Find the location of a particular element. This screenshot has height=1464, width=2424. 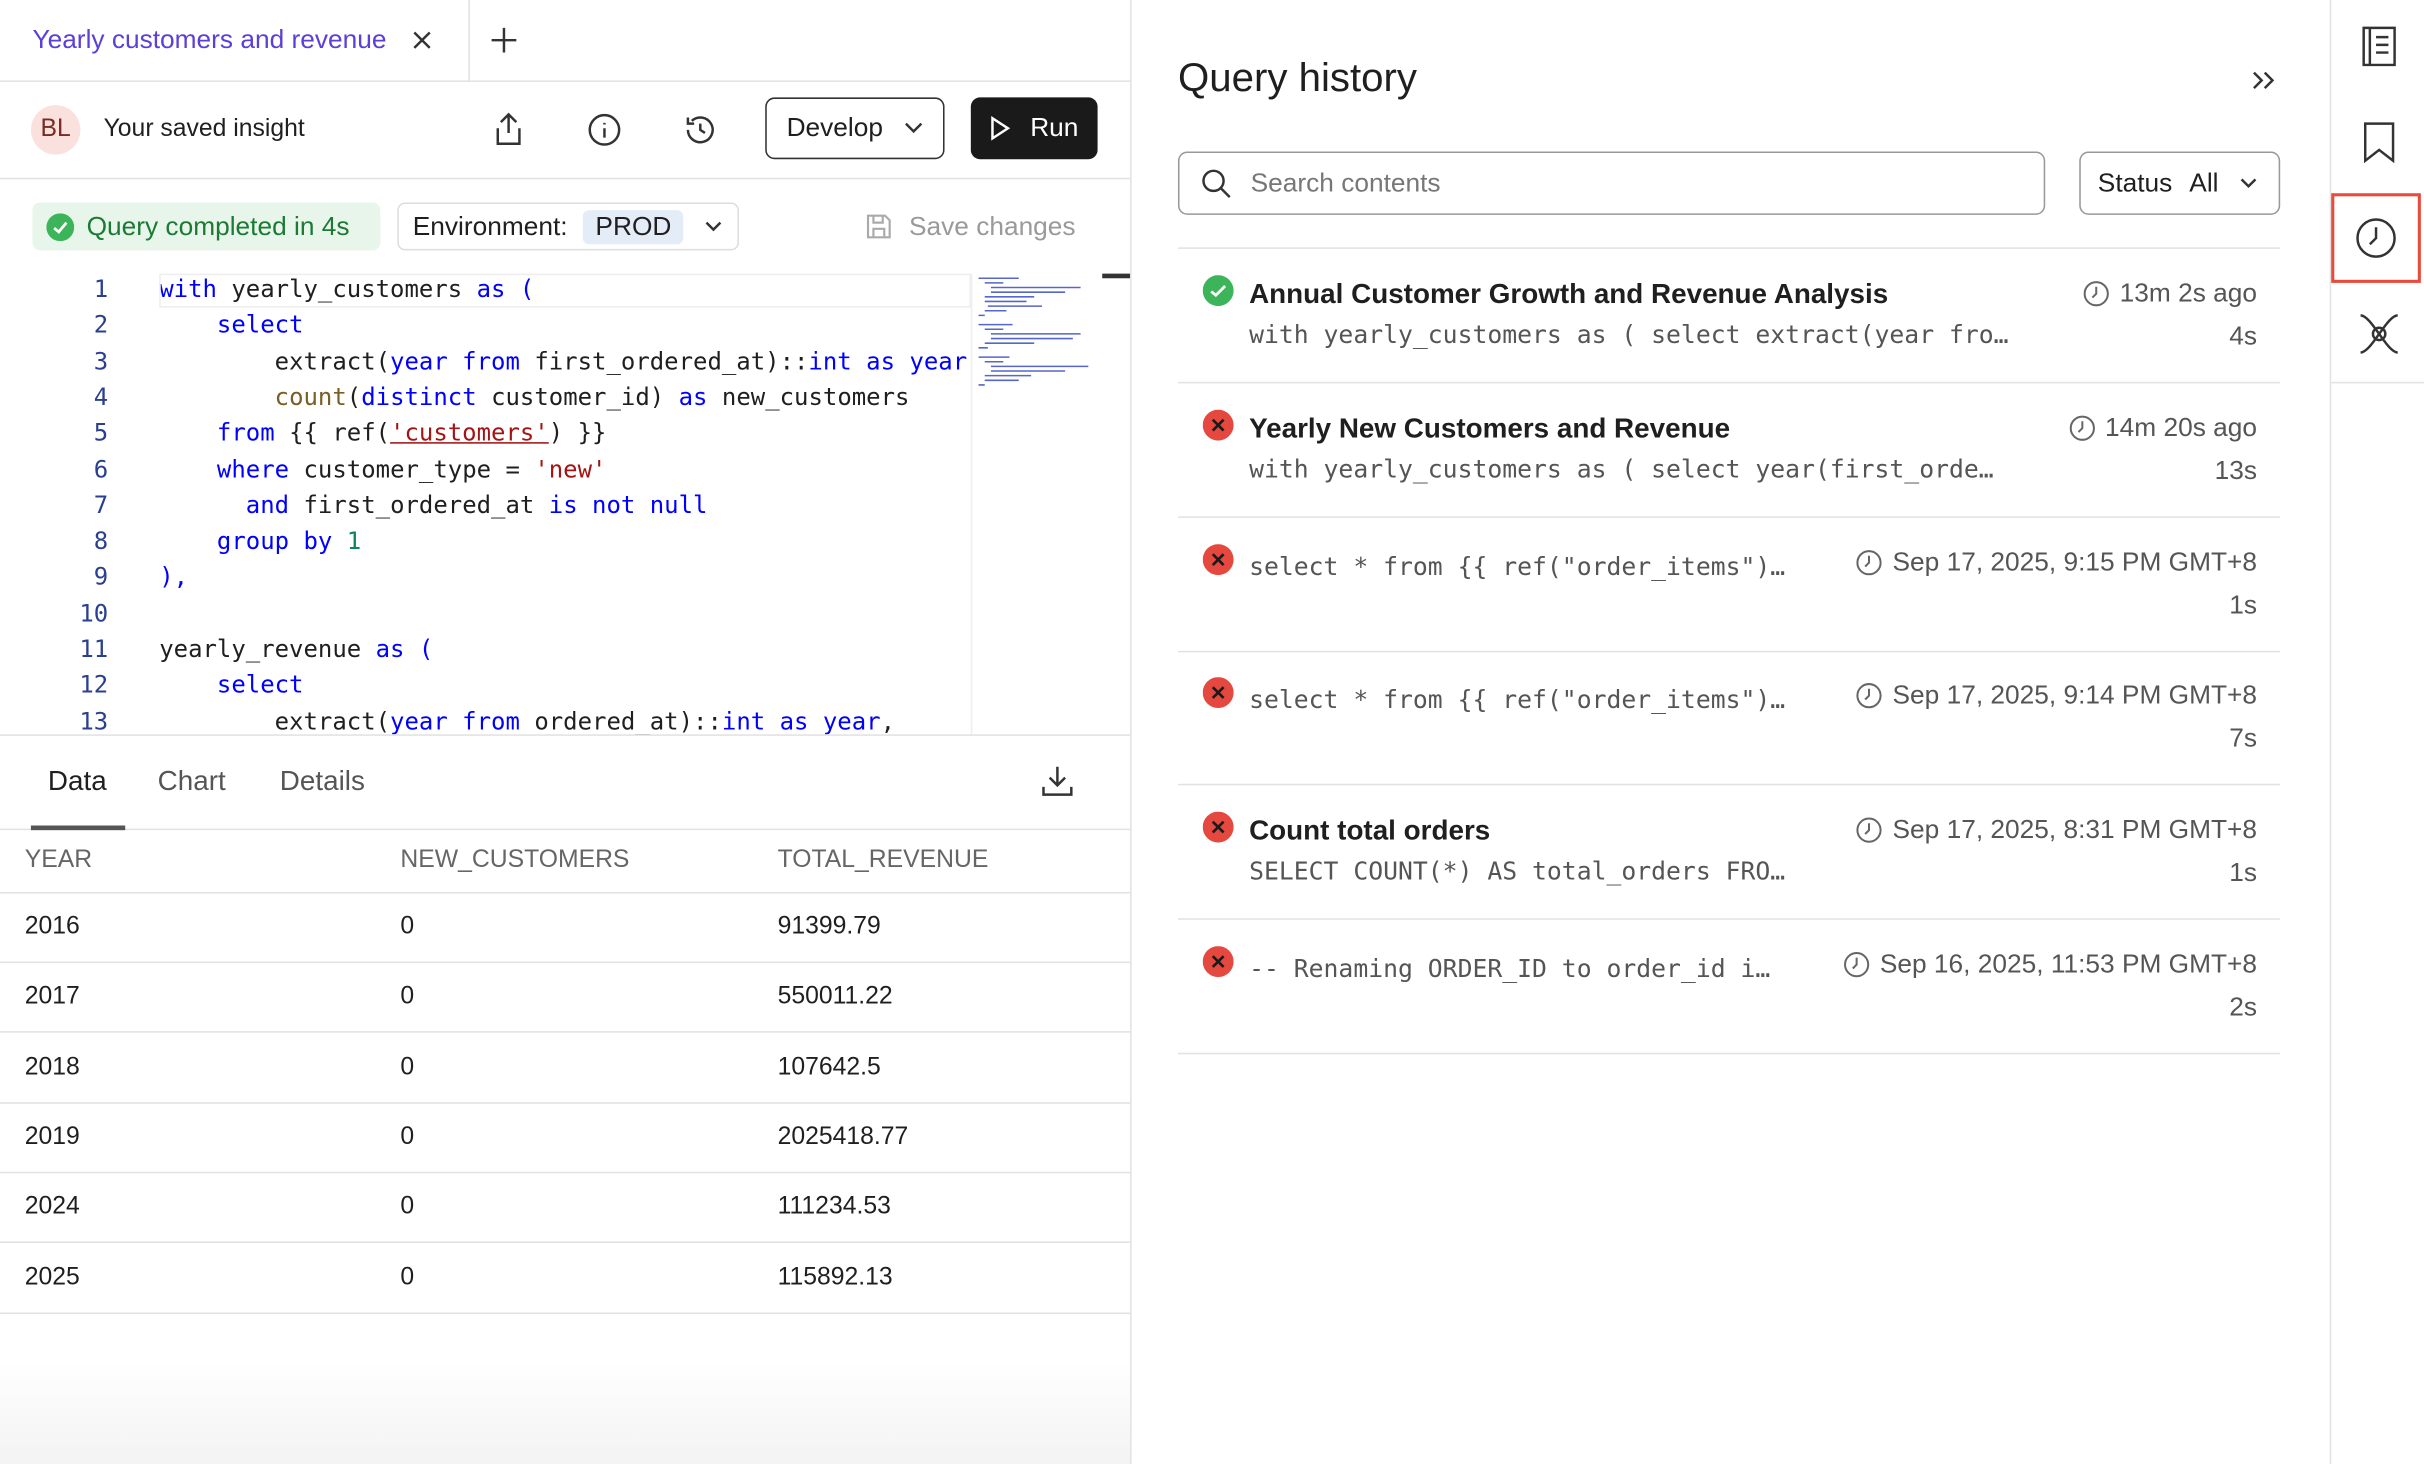

develop-label: Develop is located at coordinates (834, 127).